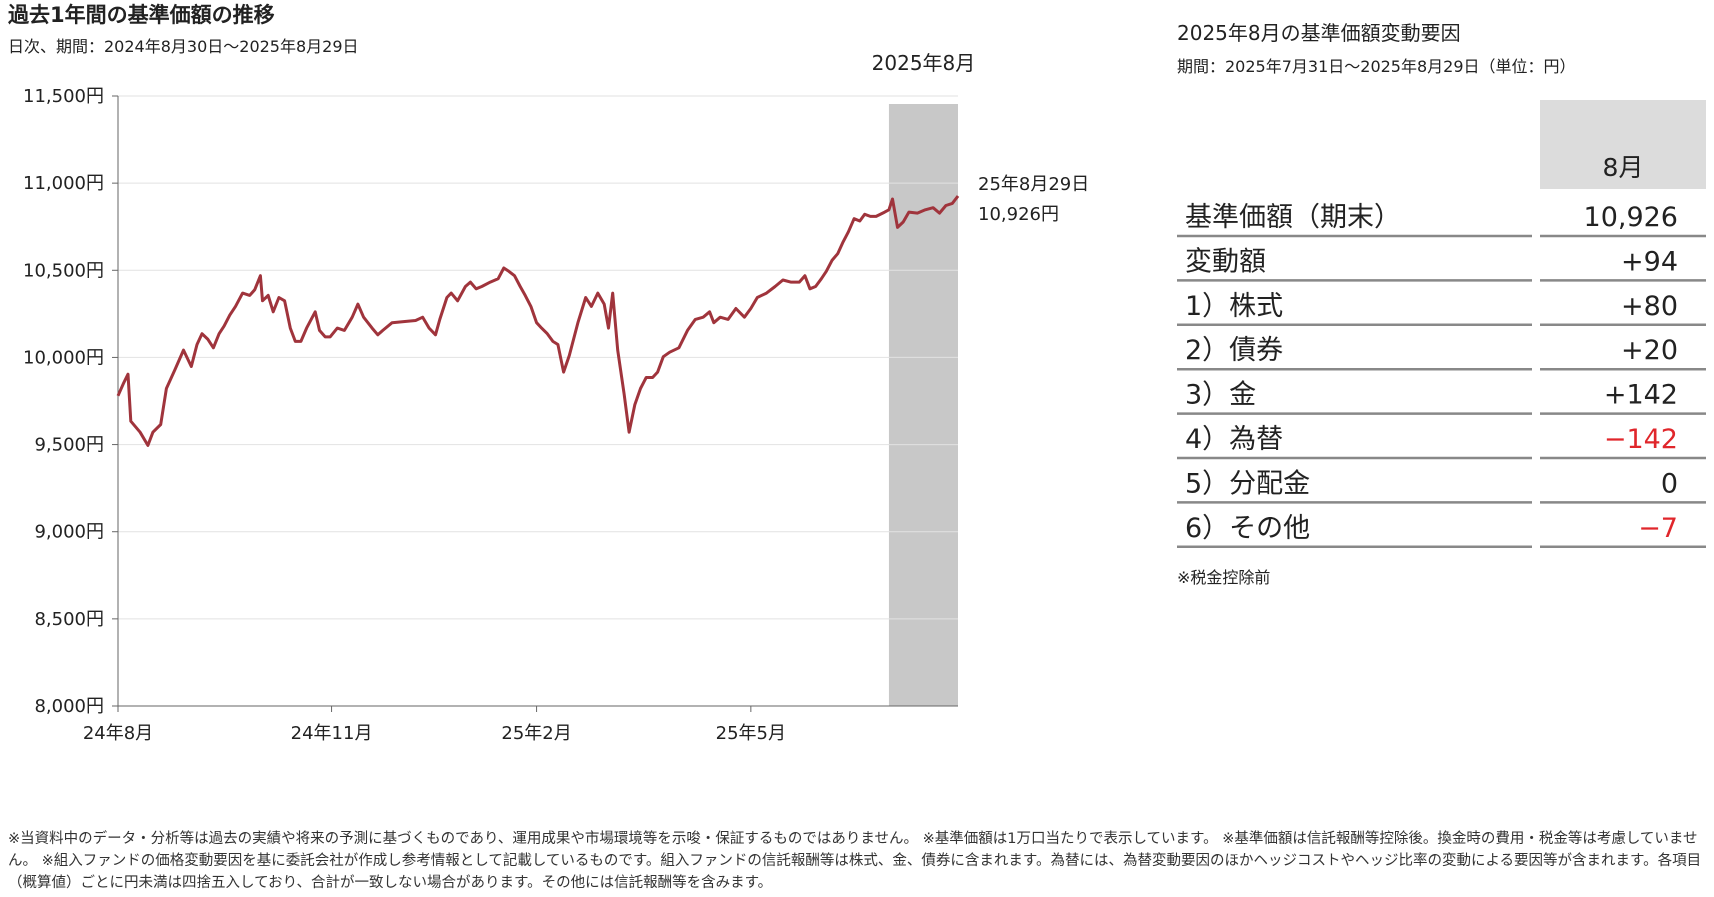  What do you see at coordinates (1649, 350) in the screenshot?
I see `row-value: +20` at bounding box center [1649, 350].